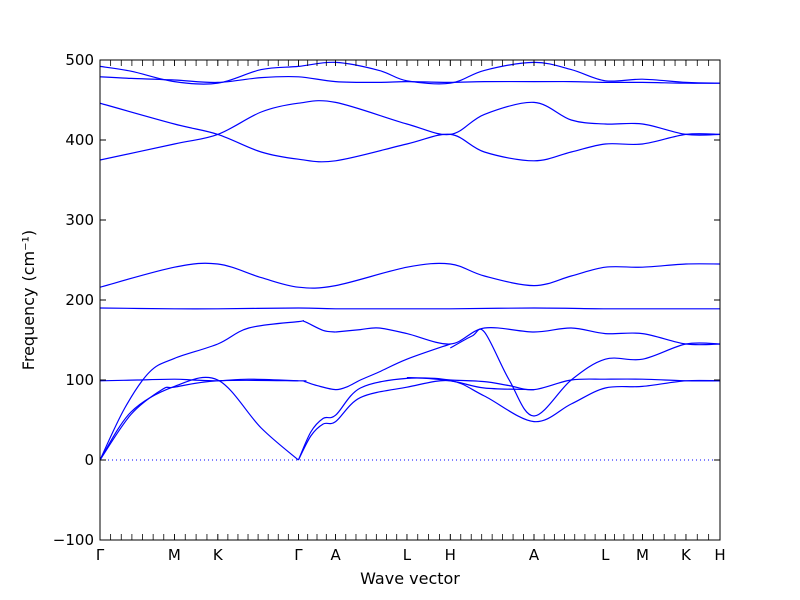 Image resolution: width=800 pixels, height=600 pixels. What do you see at coordinates (79, 140) in the screenshot?
I see `y-tick-label: 400` at bounding box center [79, 140].